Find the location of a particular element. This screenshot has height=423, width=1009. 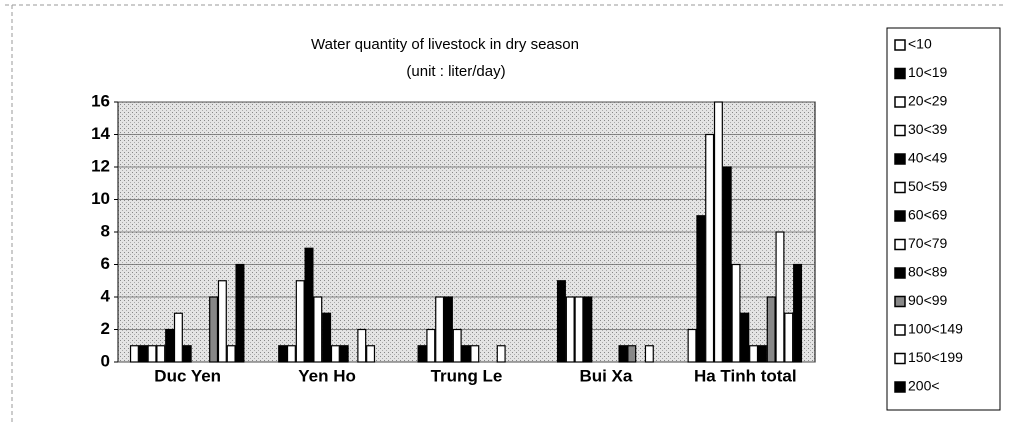

y-tick-label: 0 is located at coordinates (105, 360).